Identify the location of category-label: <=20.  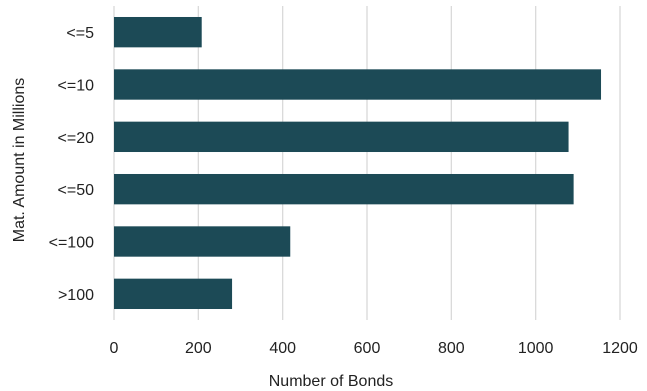
(76, 138).